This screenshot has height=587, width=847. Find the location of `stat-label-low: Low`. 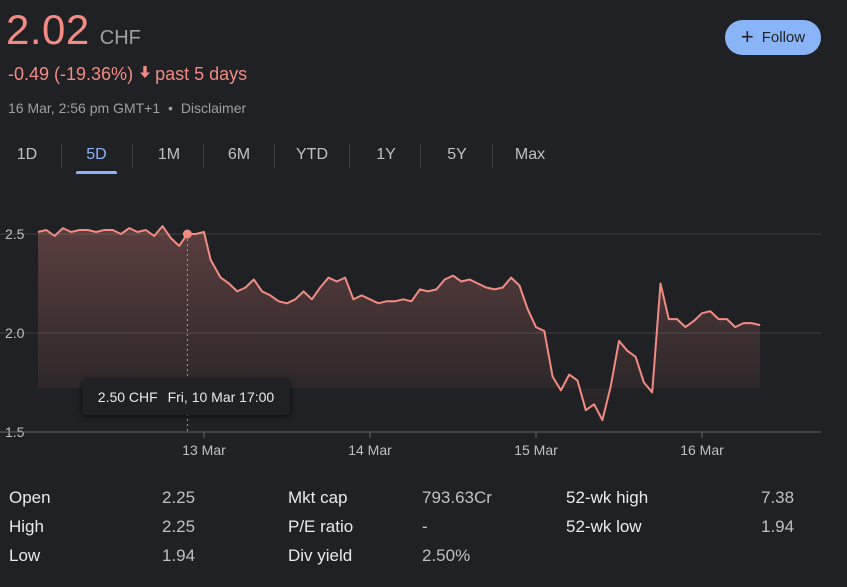

stat-label-low: Low is located at coordinates (25, 555).